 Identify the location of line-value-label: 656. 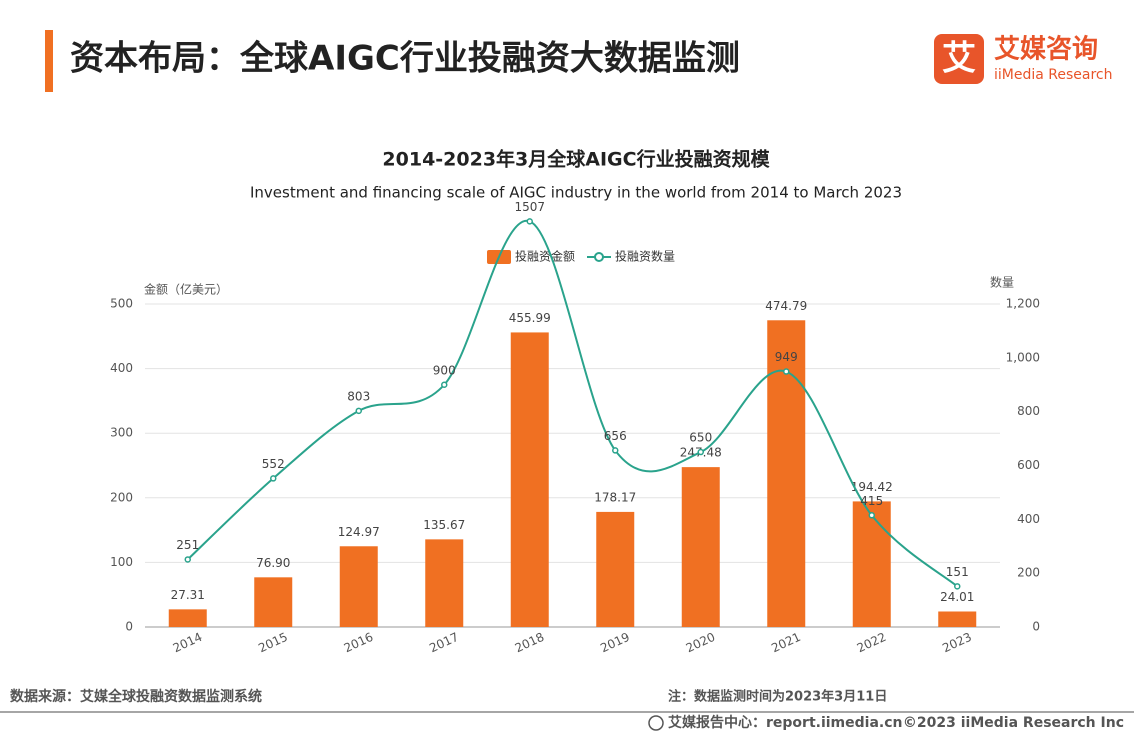
(615, 436).